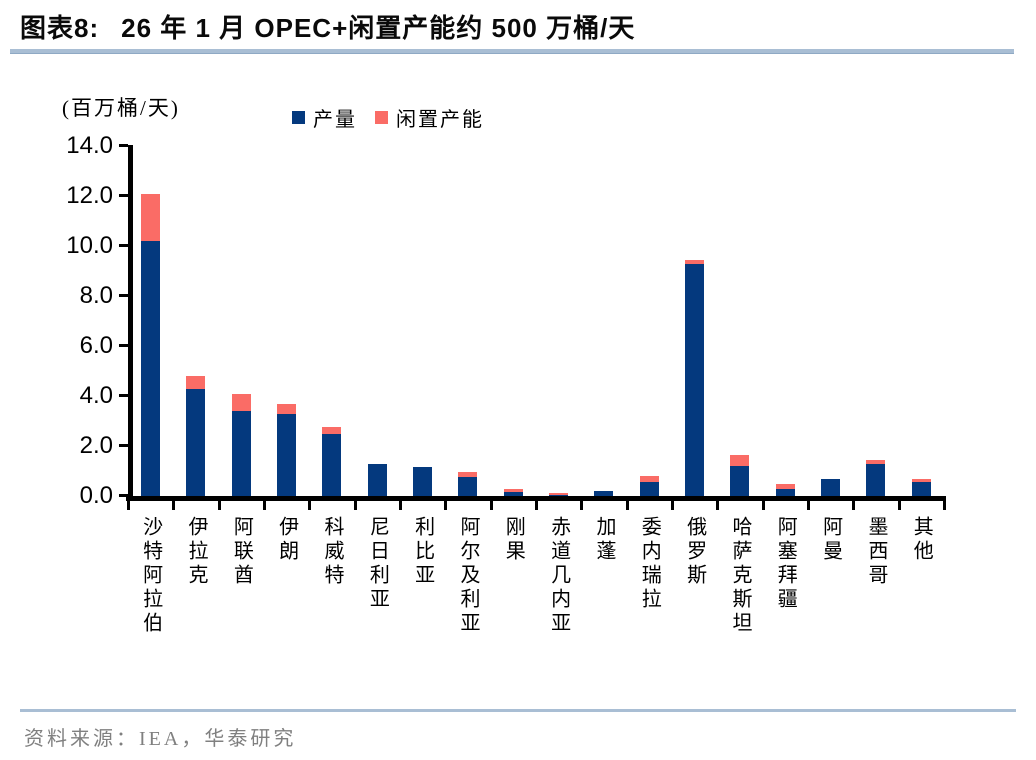  Describe the element at coordinates (440, 120) in the screenshot. I see `legend-label: 闲置产能` at that location.